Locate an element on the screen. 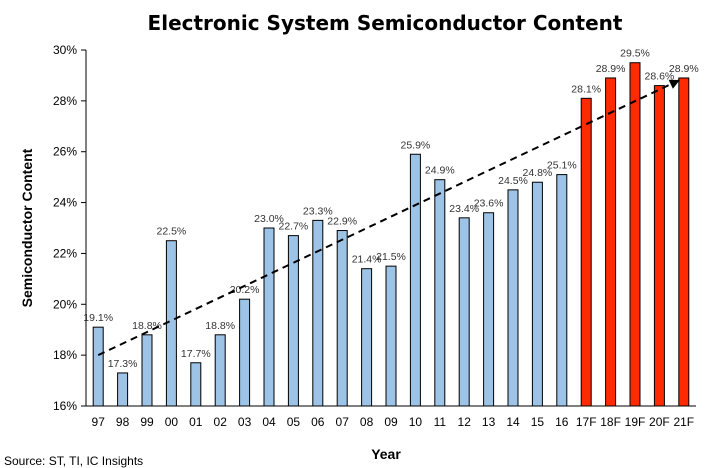 The width and height of the screenshot is (710, 468). x-tick-label: 04 is located at coordinates (269, 422).